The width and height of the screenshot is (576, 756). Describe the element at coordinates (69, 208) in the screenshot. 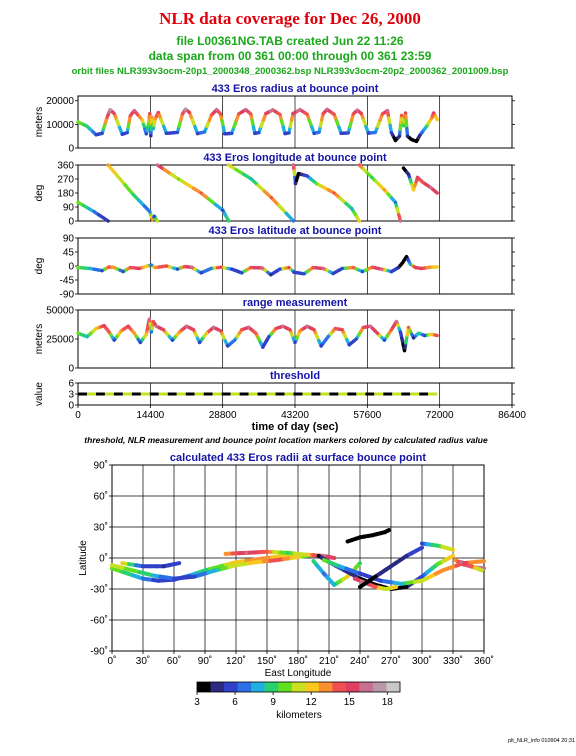

I see `y-tick-label: 90` at that location.